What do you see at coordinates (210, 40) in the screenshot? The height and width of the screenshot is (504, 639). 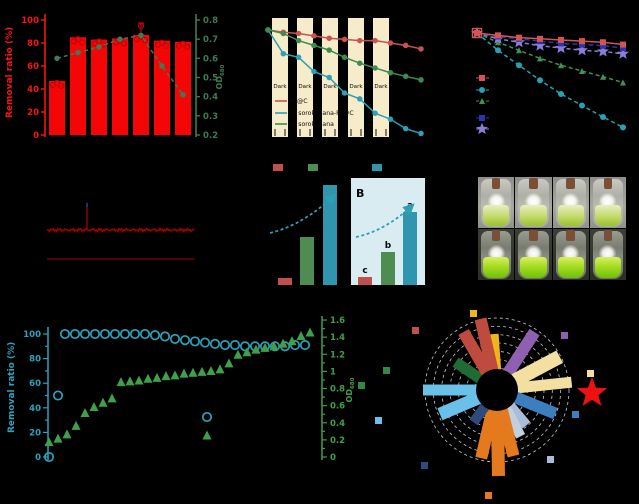 I see `svg-text: 0.7` at bounding box center [210, 40].